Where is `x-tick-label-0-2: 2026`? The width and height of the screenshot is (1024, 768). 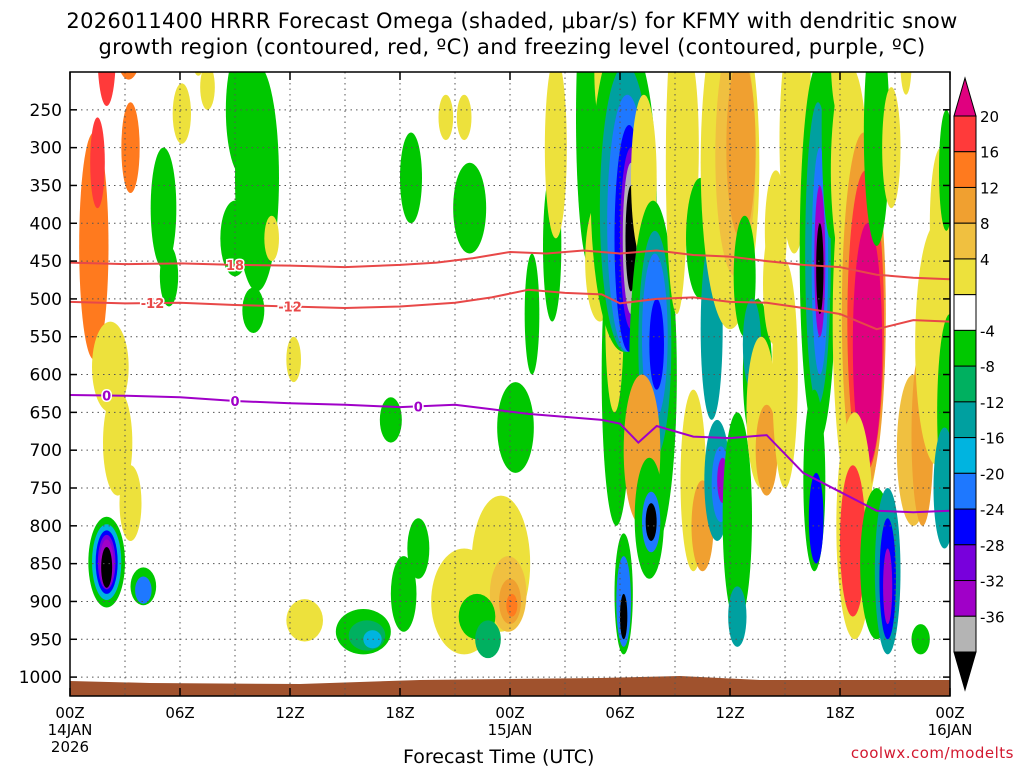 x-tick-label-0-2: 2026 is located at coordinates (70, 747).